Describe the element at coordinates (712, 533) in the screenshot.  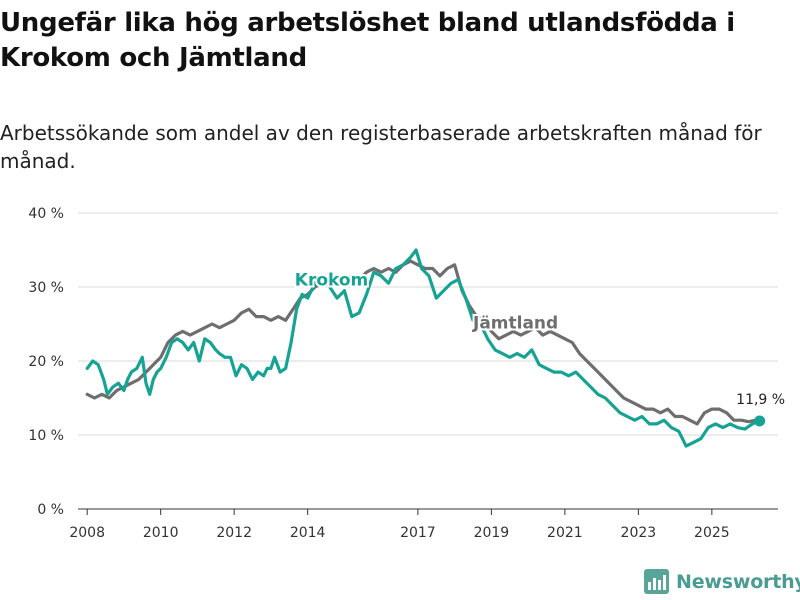
I see `x-tick-label: 2025` at that location.